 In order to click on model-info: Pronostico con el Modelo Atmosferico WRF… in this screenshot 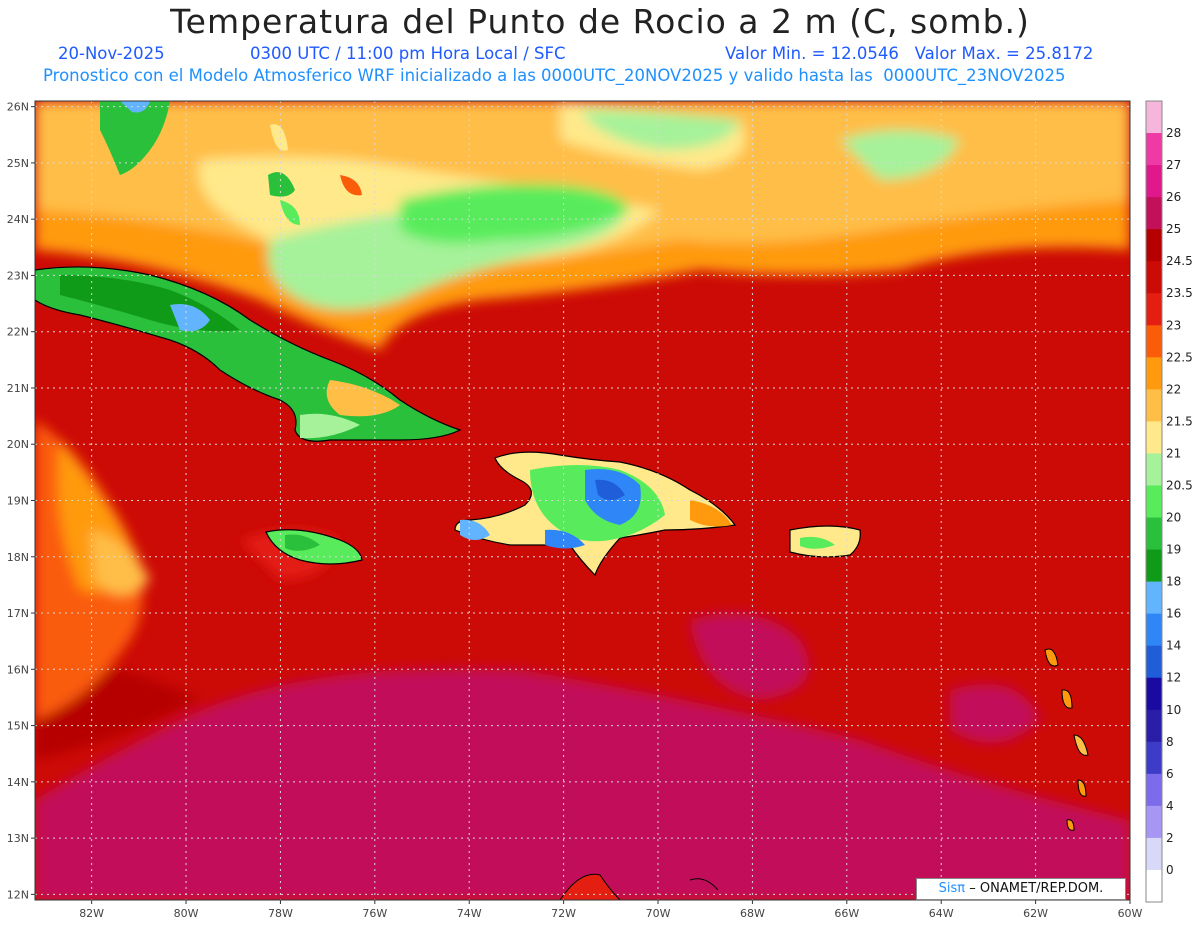, I will do `click(554, 75)`.